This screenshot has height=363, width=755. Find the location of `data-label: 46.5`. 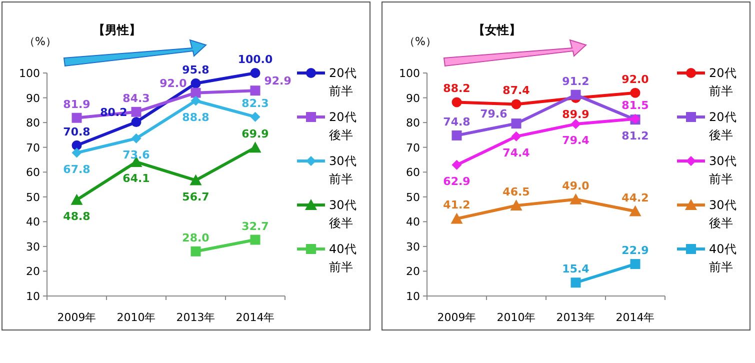

data-label: 46.5 is located at coordinates (516, 192).